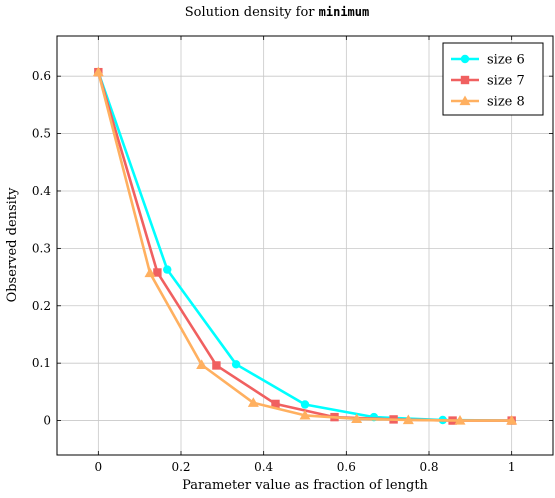  Describe the element at coordinates (41, 363) in the screenshot. I see `y-tick-label: 0.1` at that location.